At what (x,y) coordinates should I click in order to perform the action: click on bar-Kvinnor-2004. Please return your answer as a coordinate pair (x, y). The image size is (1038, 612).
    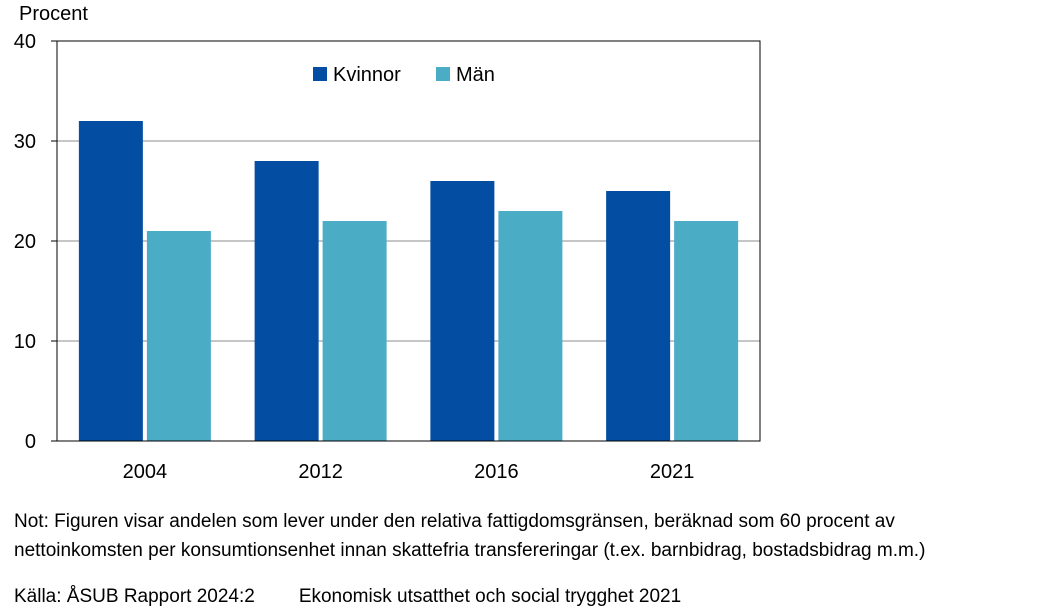
    Looking at the image, I should click on (110, 281).